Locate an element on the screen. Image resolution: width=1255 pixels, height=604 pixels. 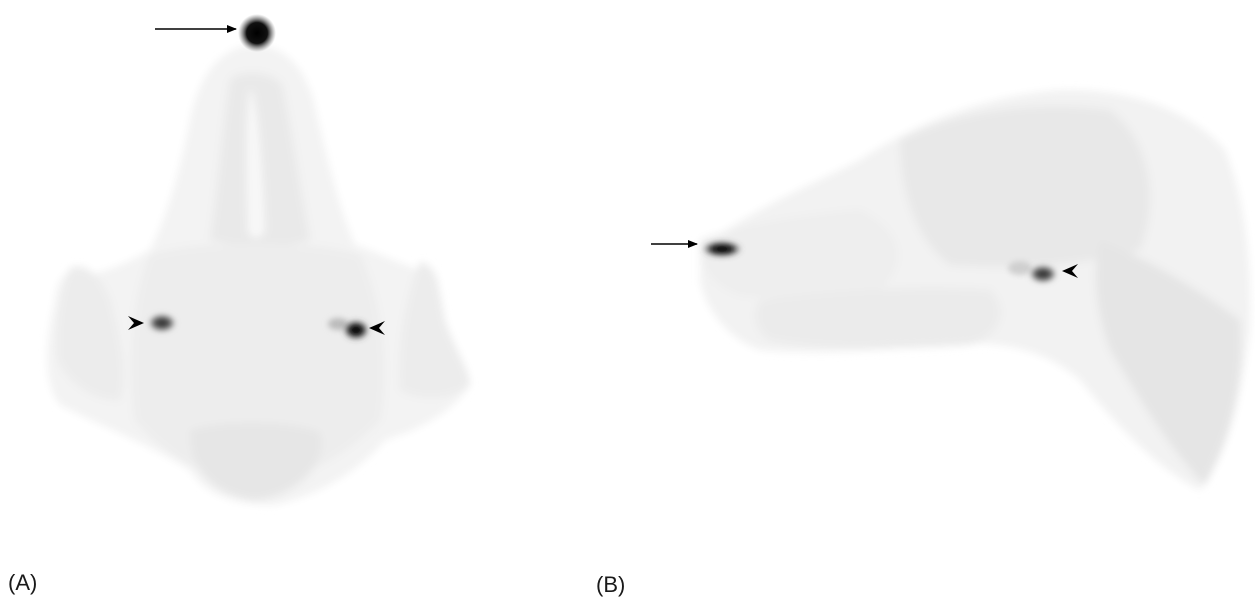
panel-a-label: (A) is located at coordinates (23, 582).